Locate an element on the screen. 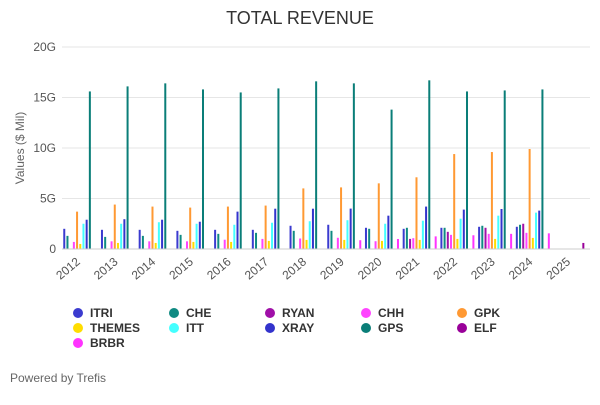 The image size is (600, 405). x-tick-label: 2017 is located at coordinates (257, 268).